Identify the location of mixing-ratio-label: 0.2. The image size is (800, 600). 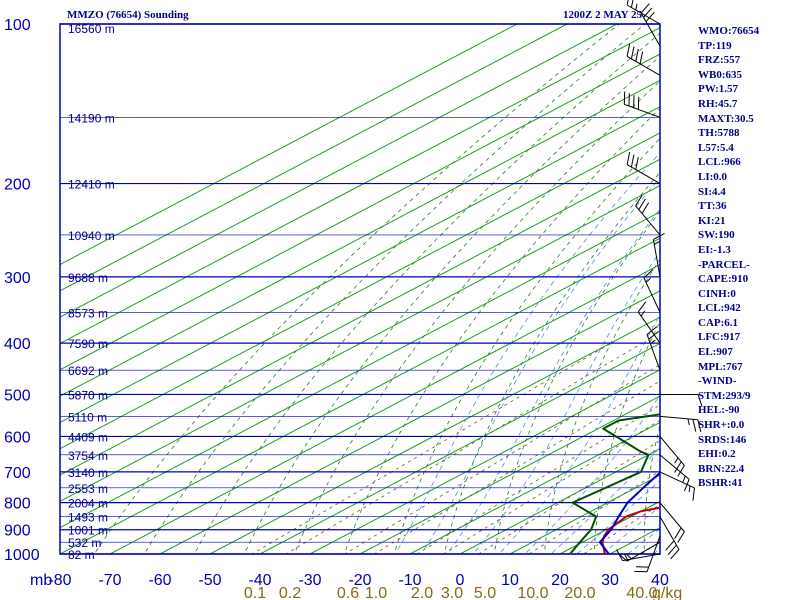
(290, 592).